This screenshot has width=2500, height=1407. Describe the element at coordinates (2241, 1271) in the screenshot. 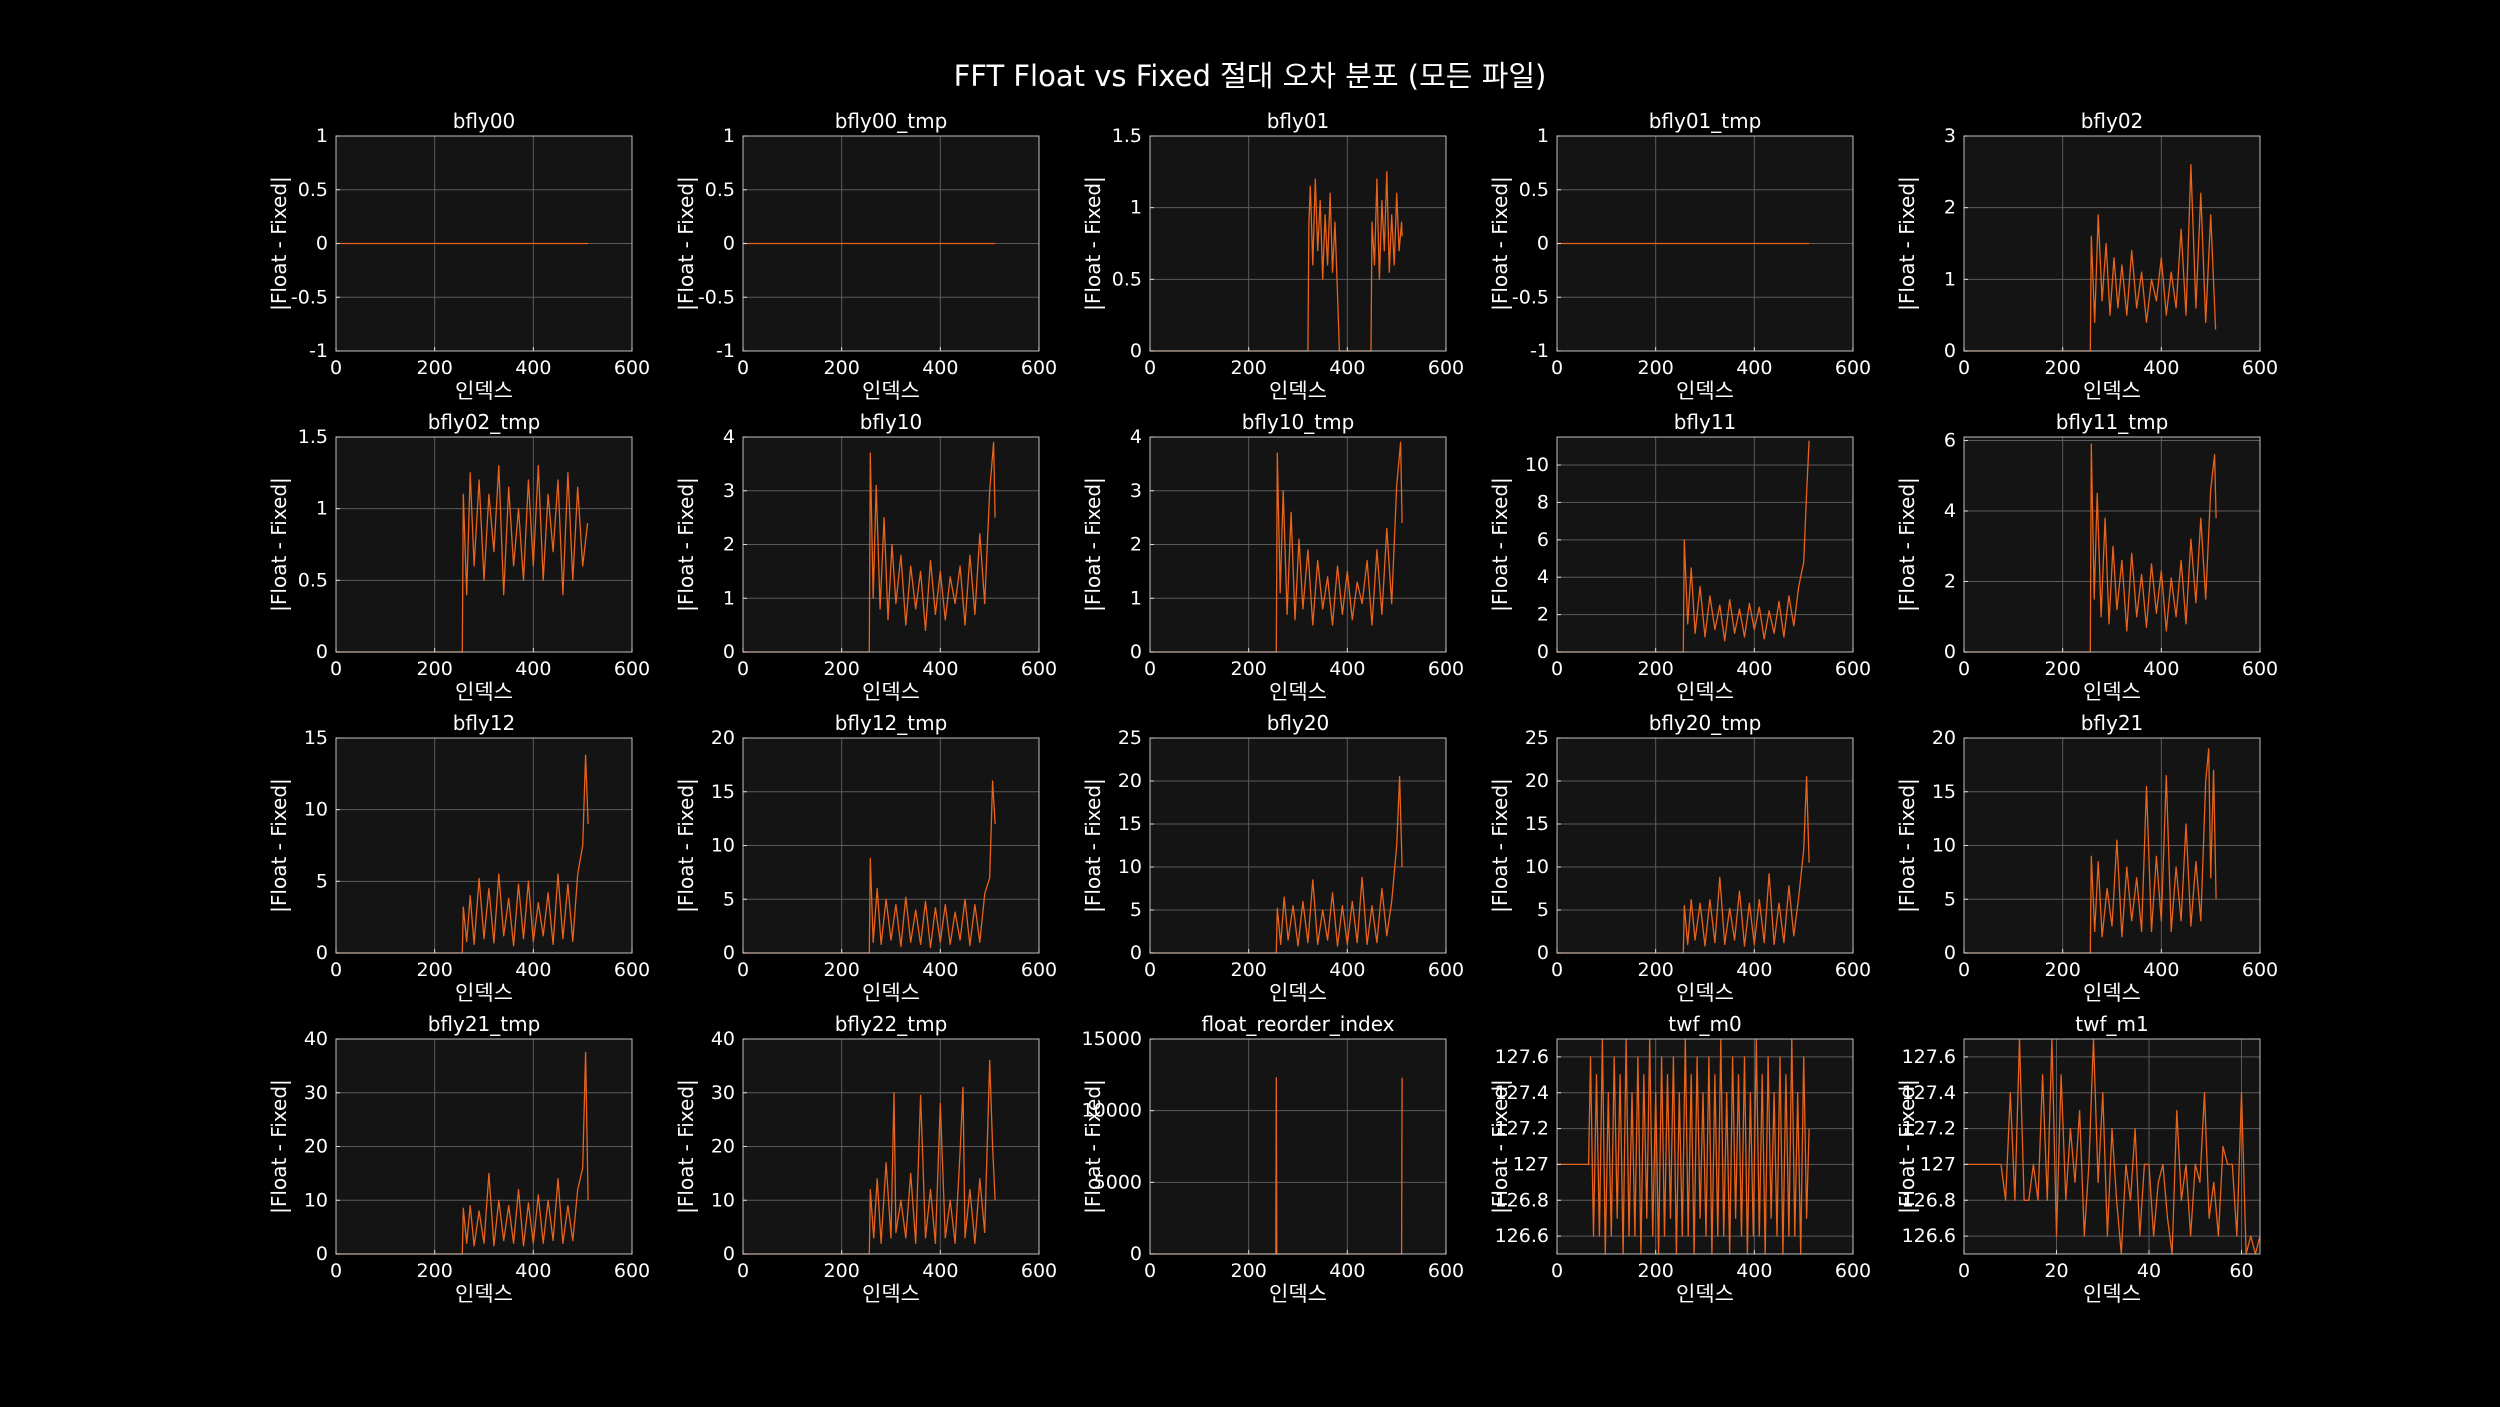

I see `x-tick-label: 60` at that location.